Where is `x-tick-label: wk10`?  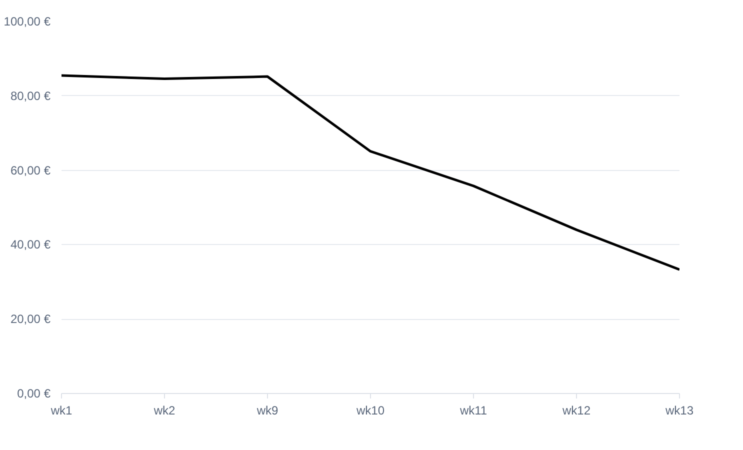
x-tick-label: wk10 is located at coordinates (370, 411).